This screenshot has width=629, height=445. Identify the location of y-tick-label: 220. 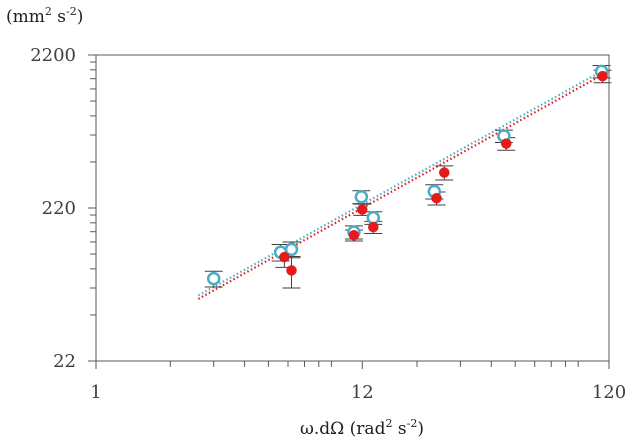
(59, 208).